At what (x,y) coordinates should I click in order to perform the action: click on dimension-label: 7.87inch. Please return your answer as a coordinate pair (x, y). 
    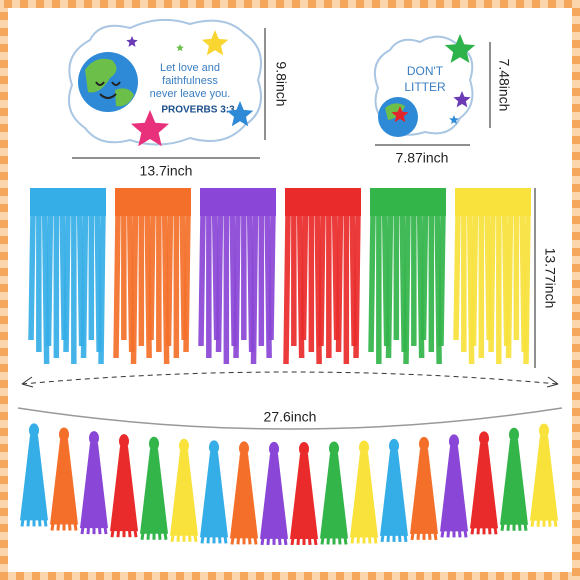
    Looking at the image, I should click on (422, 158).